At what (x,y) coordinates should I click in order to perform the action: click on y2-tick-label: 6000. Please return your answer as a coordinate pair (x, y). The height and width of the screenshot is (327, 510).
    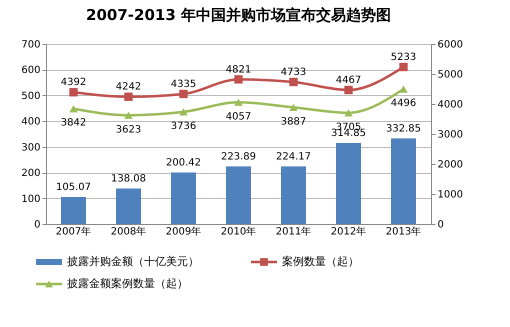
    Looking at the image, I should click on (450, 45).